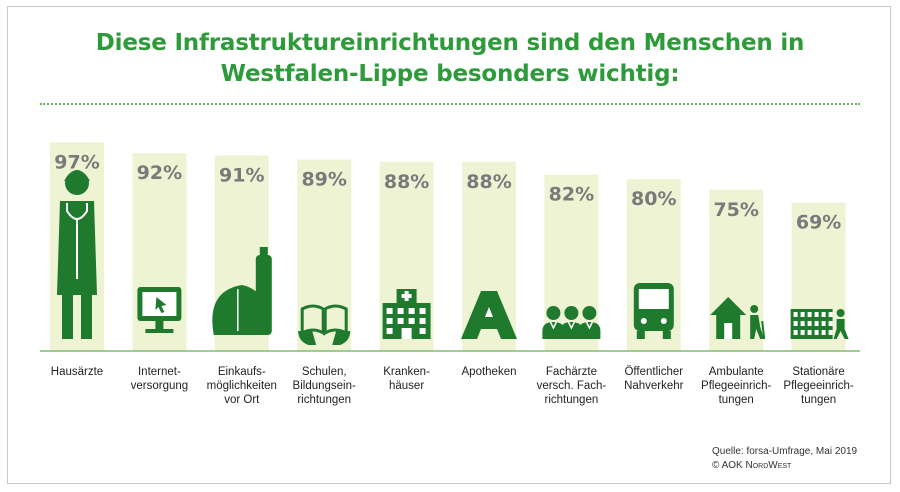 The image size is (900, 492). Describe the element at coordinates (406, 182) in the screenshot. I see `value-label-5: 88%` at that location.